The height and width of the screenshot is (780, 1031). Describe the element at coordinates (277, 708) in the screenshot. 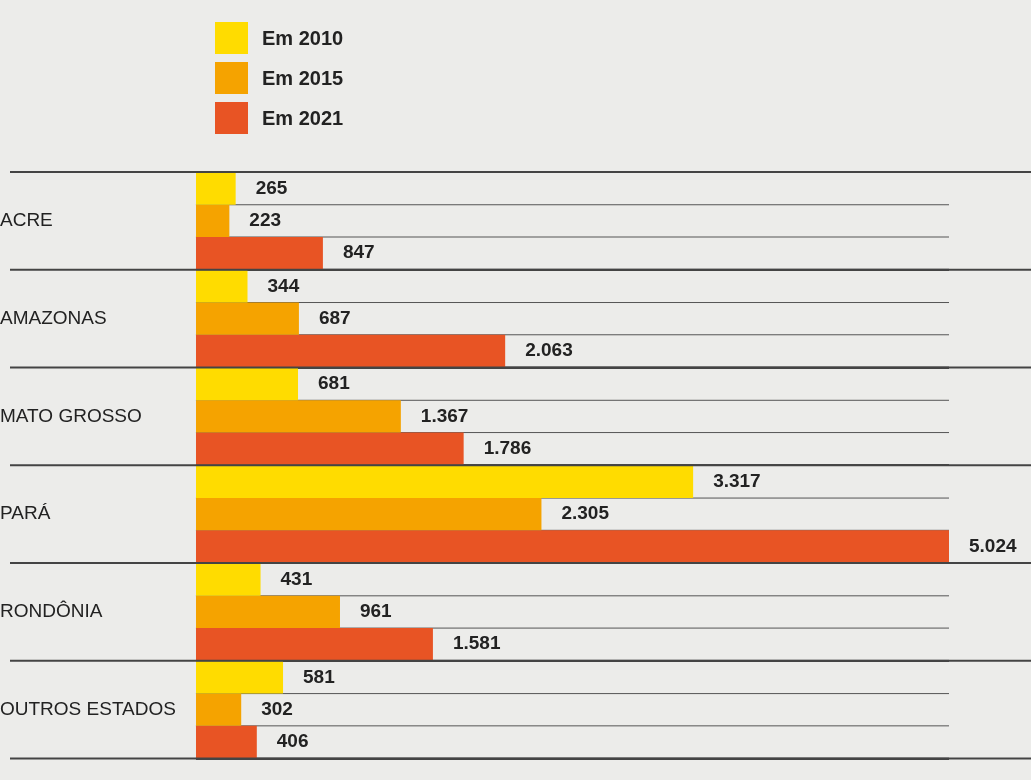

I see `data-label: 302` at that location.